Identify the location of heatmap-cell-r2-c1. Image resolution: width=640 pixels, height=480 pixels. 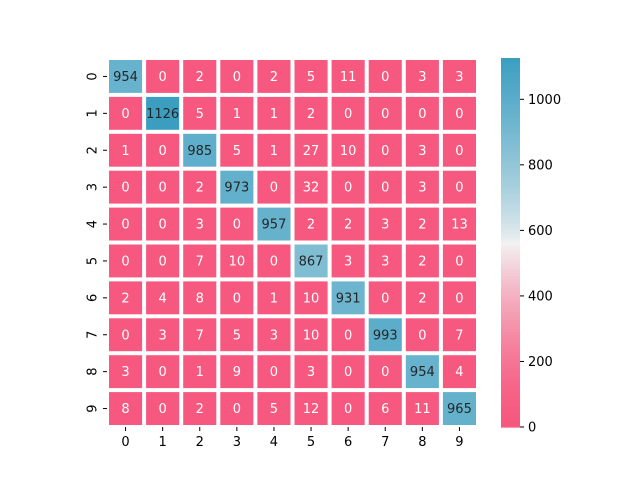
(163, 150).